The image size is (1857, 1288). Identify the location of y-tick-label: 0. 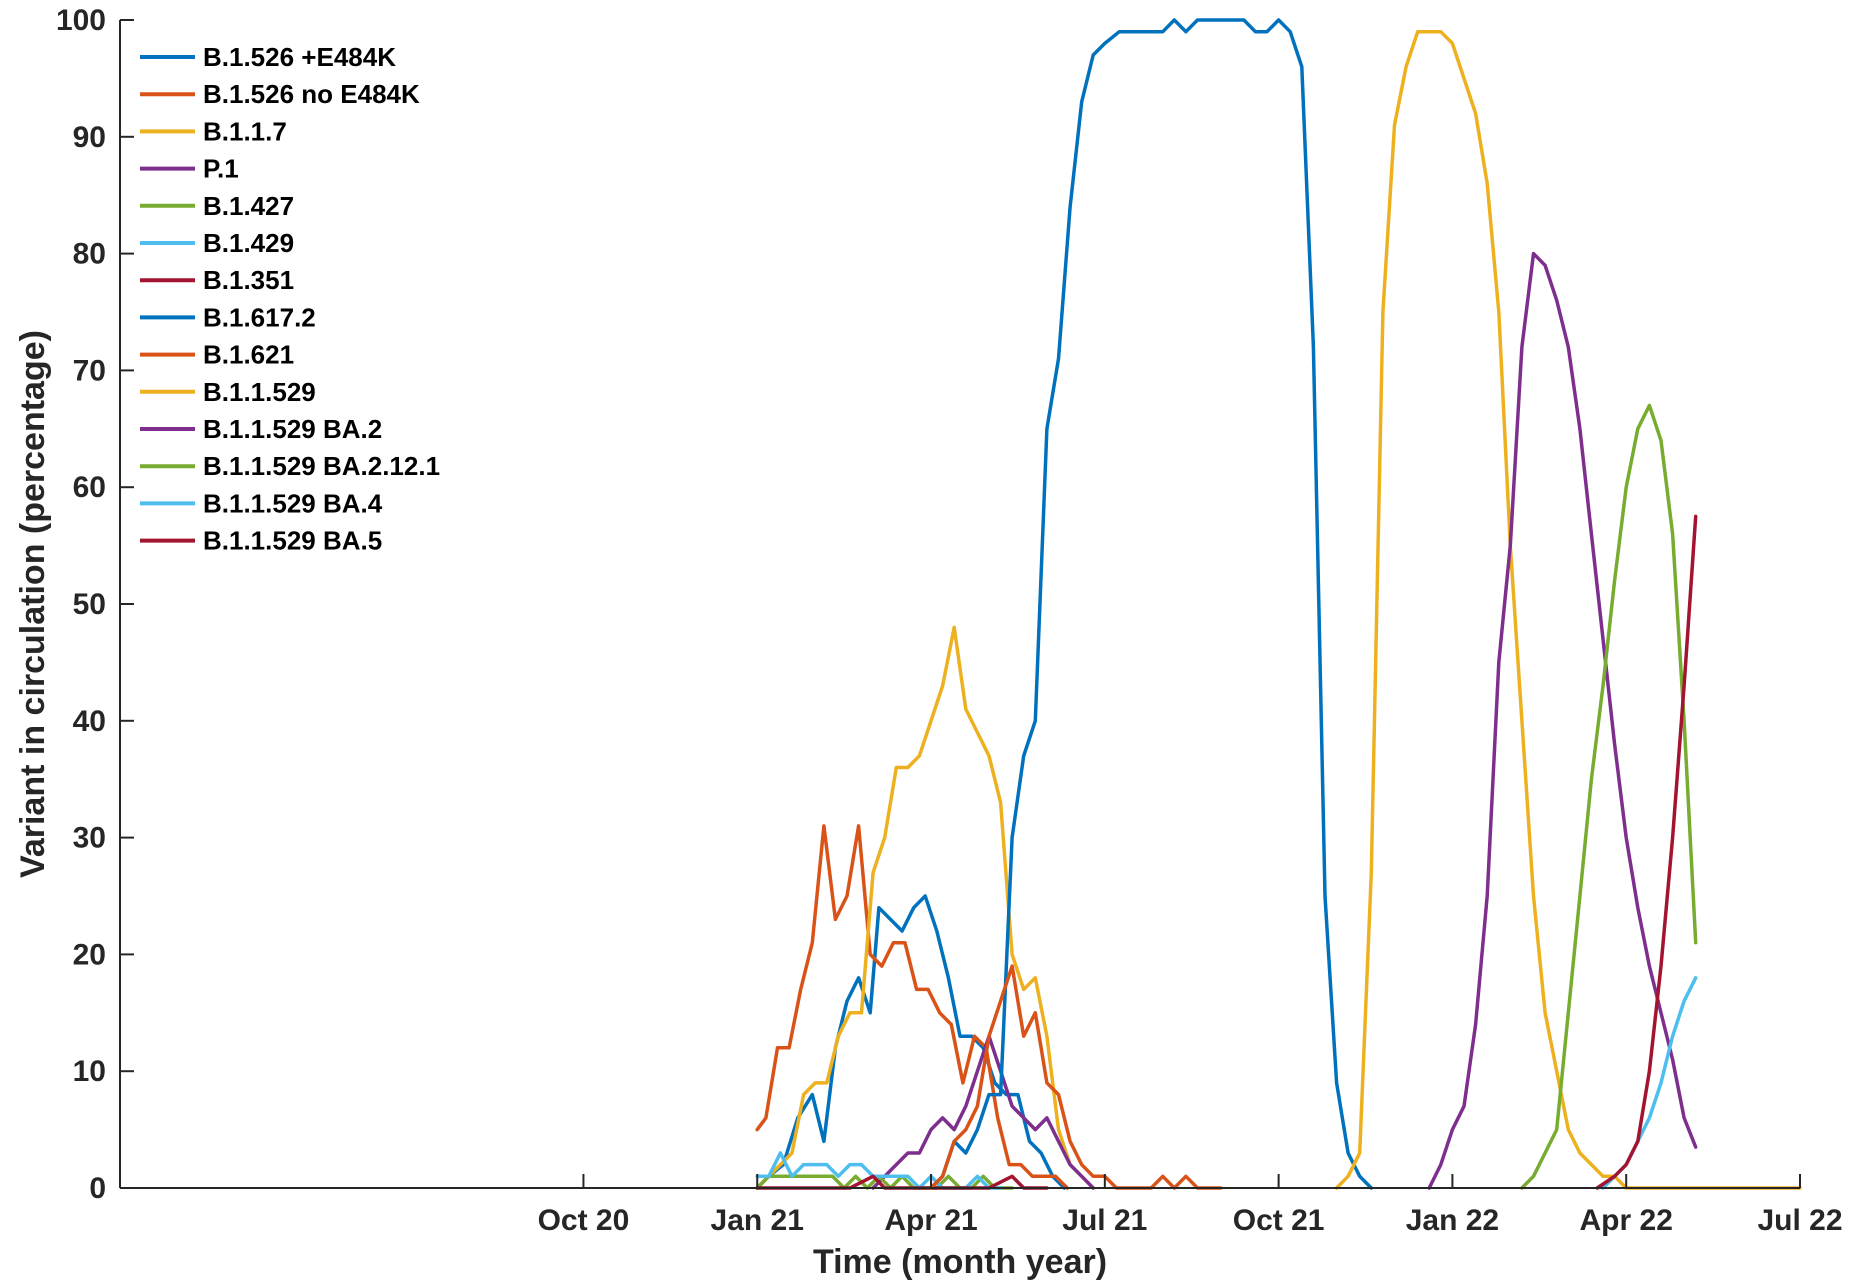
(97, 1188).